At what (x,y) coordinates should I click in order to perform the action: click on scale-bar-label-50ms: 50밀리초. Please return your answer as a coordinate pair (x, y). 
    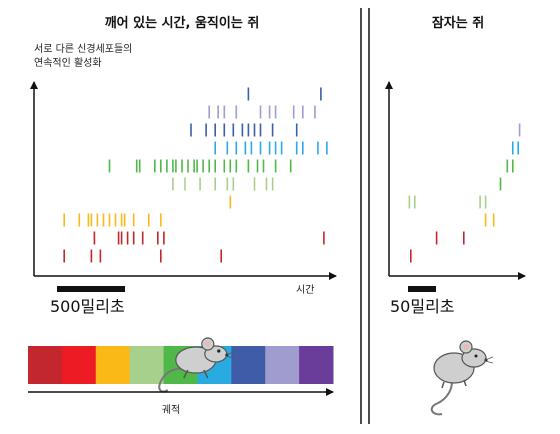
    Looking at the image, I should click on (422, 306).